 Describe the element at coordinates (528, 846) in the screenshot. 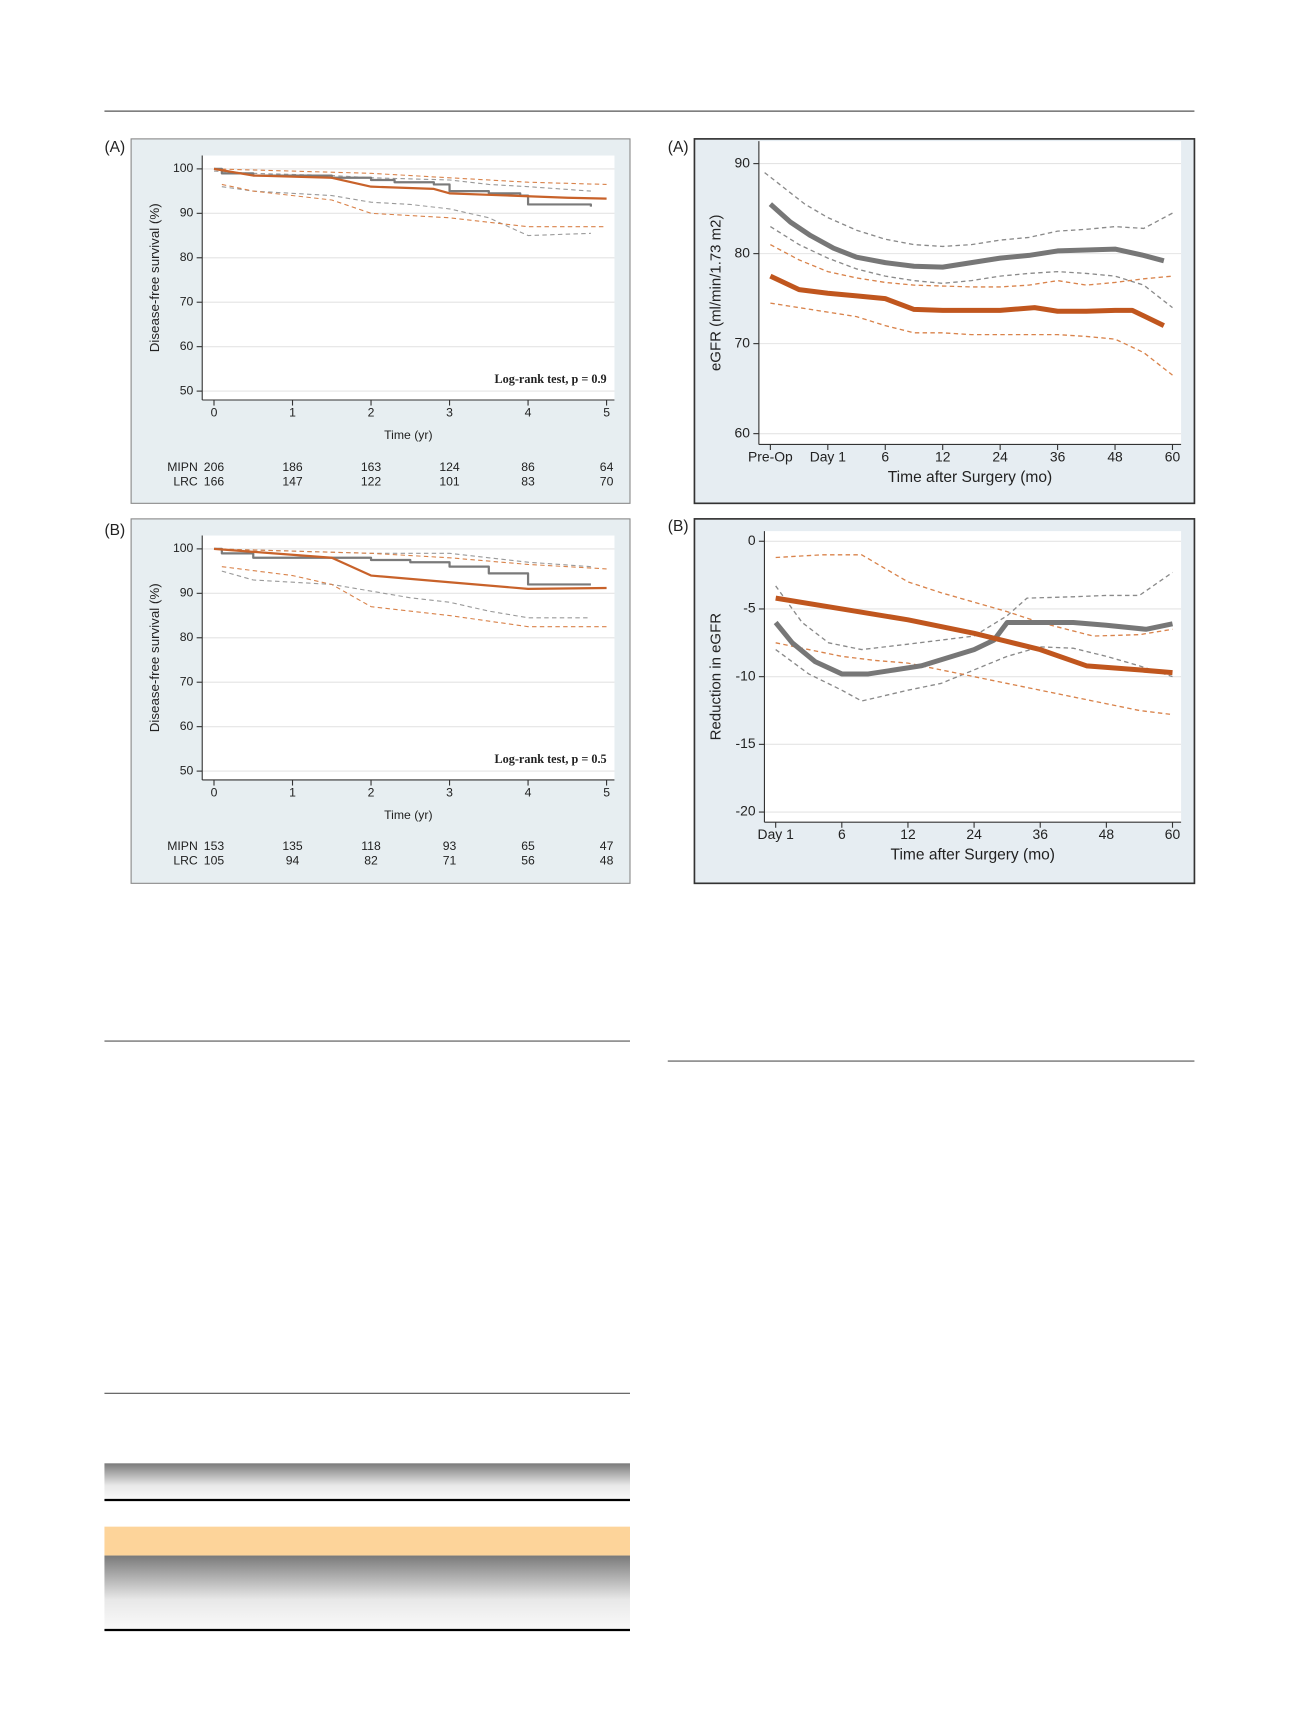

I see `risk-count: 65` at that location.